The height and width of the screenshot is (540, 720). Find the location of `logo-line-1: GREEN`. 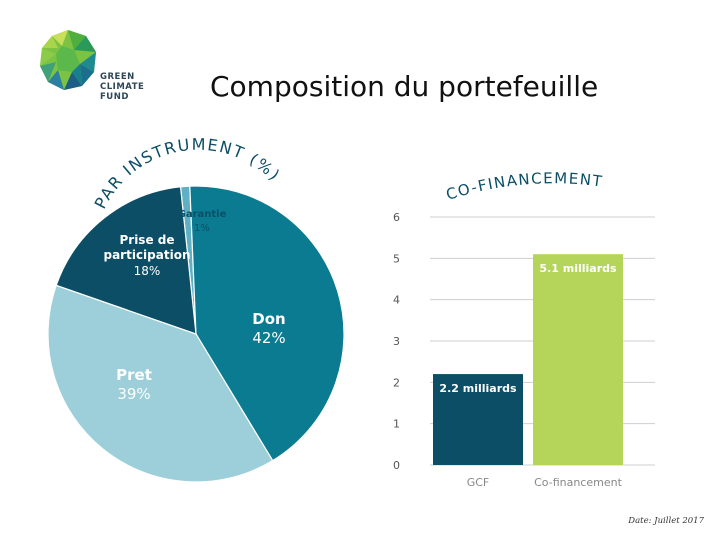

logo-line-1: GREEN is located at coordinates (117, 77).